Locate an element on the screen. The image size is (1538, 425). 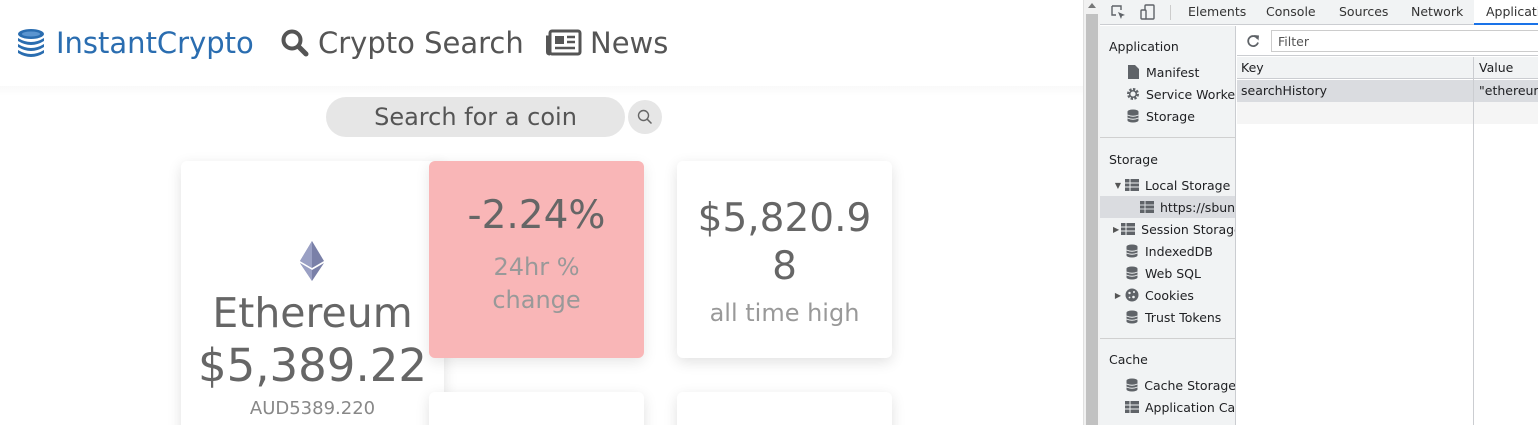
nav-news: News is located at coordinates (607, 43).